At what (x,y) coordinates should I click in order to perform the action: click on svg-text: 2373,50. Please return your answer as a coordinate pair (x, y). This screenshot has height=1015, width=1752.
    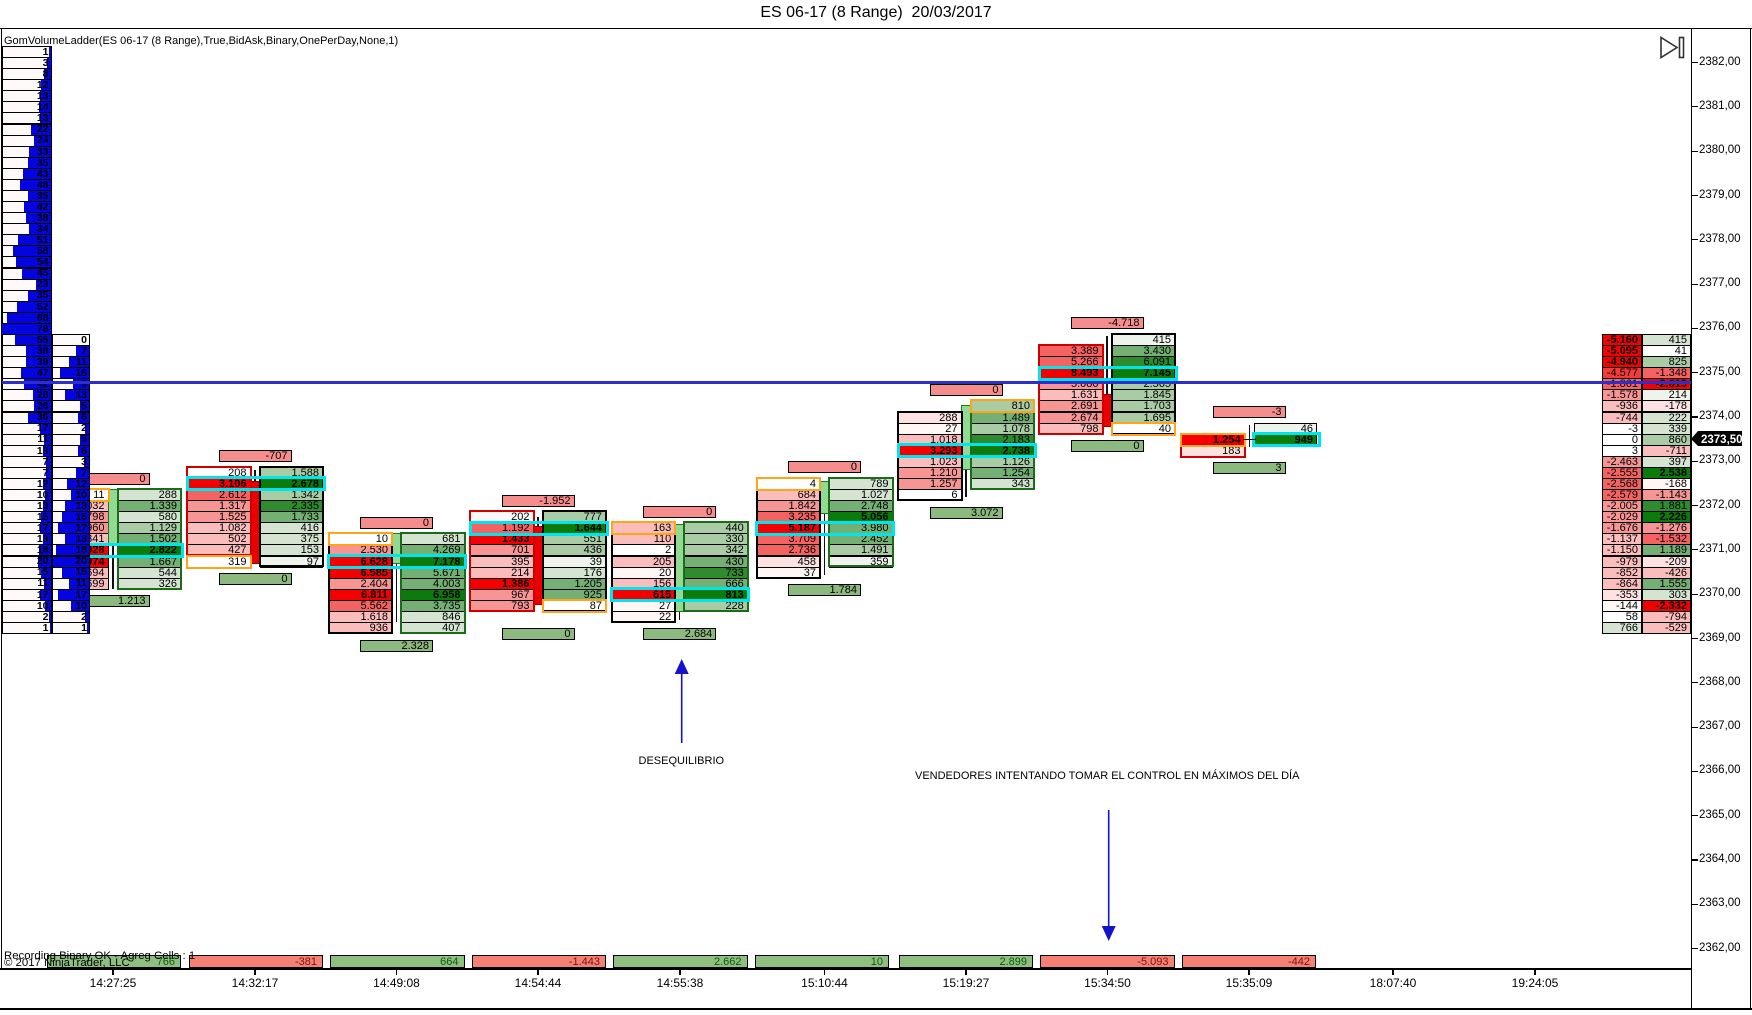
    Looking at the image, I should click on (1722, 440).